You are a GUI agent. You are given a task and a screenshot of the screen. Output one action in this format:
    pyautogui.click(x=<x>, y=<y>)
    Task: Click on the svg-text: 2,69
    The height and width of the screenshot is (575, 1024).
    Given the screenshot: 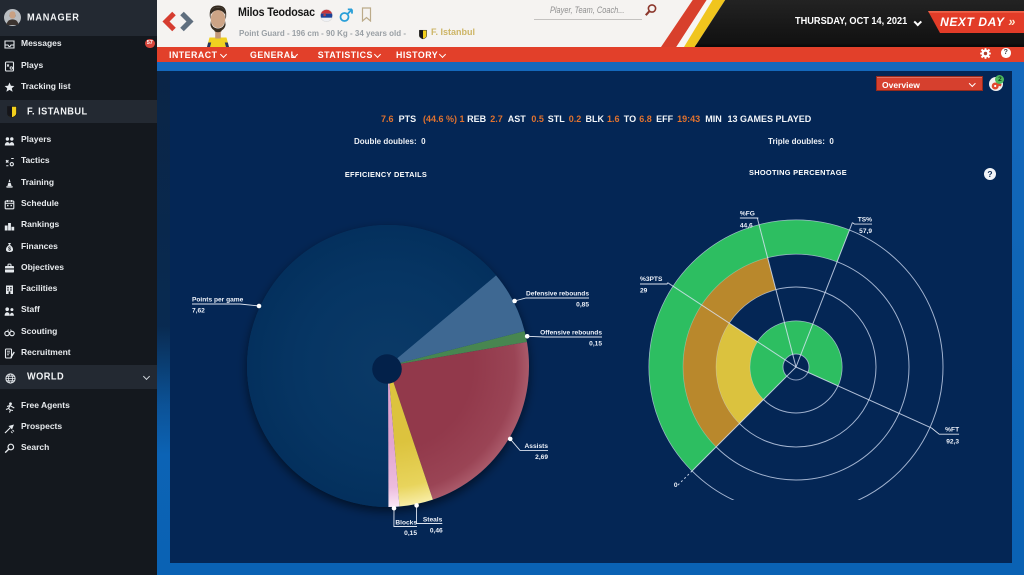 What is the action you would take?
    pyautogui.click(x=541, y=457)
    